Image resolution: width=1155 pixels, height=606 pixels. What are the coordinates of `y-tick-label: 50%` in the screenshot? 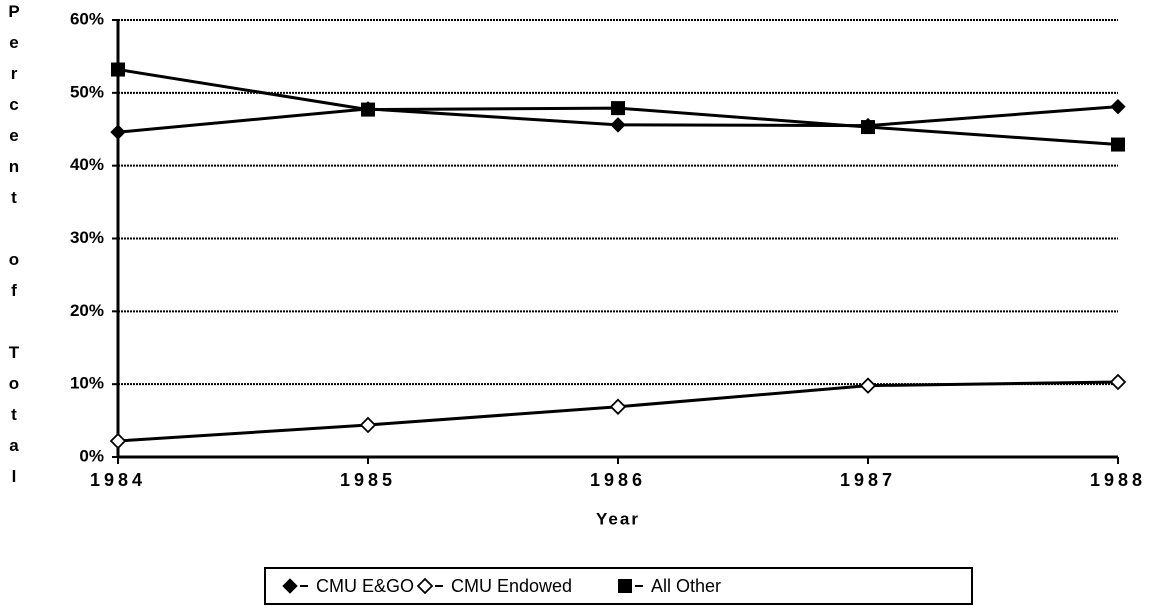 It's located at (87, 91).